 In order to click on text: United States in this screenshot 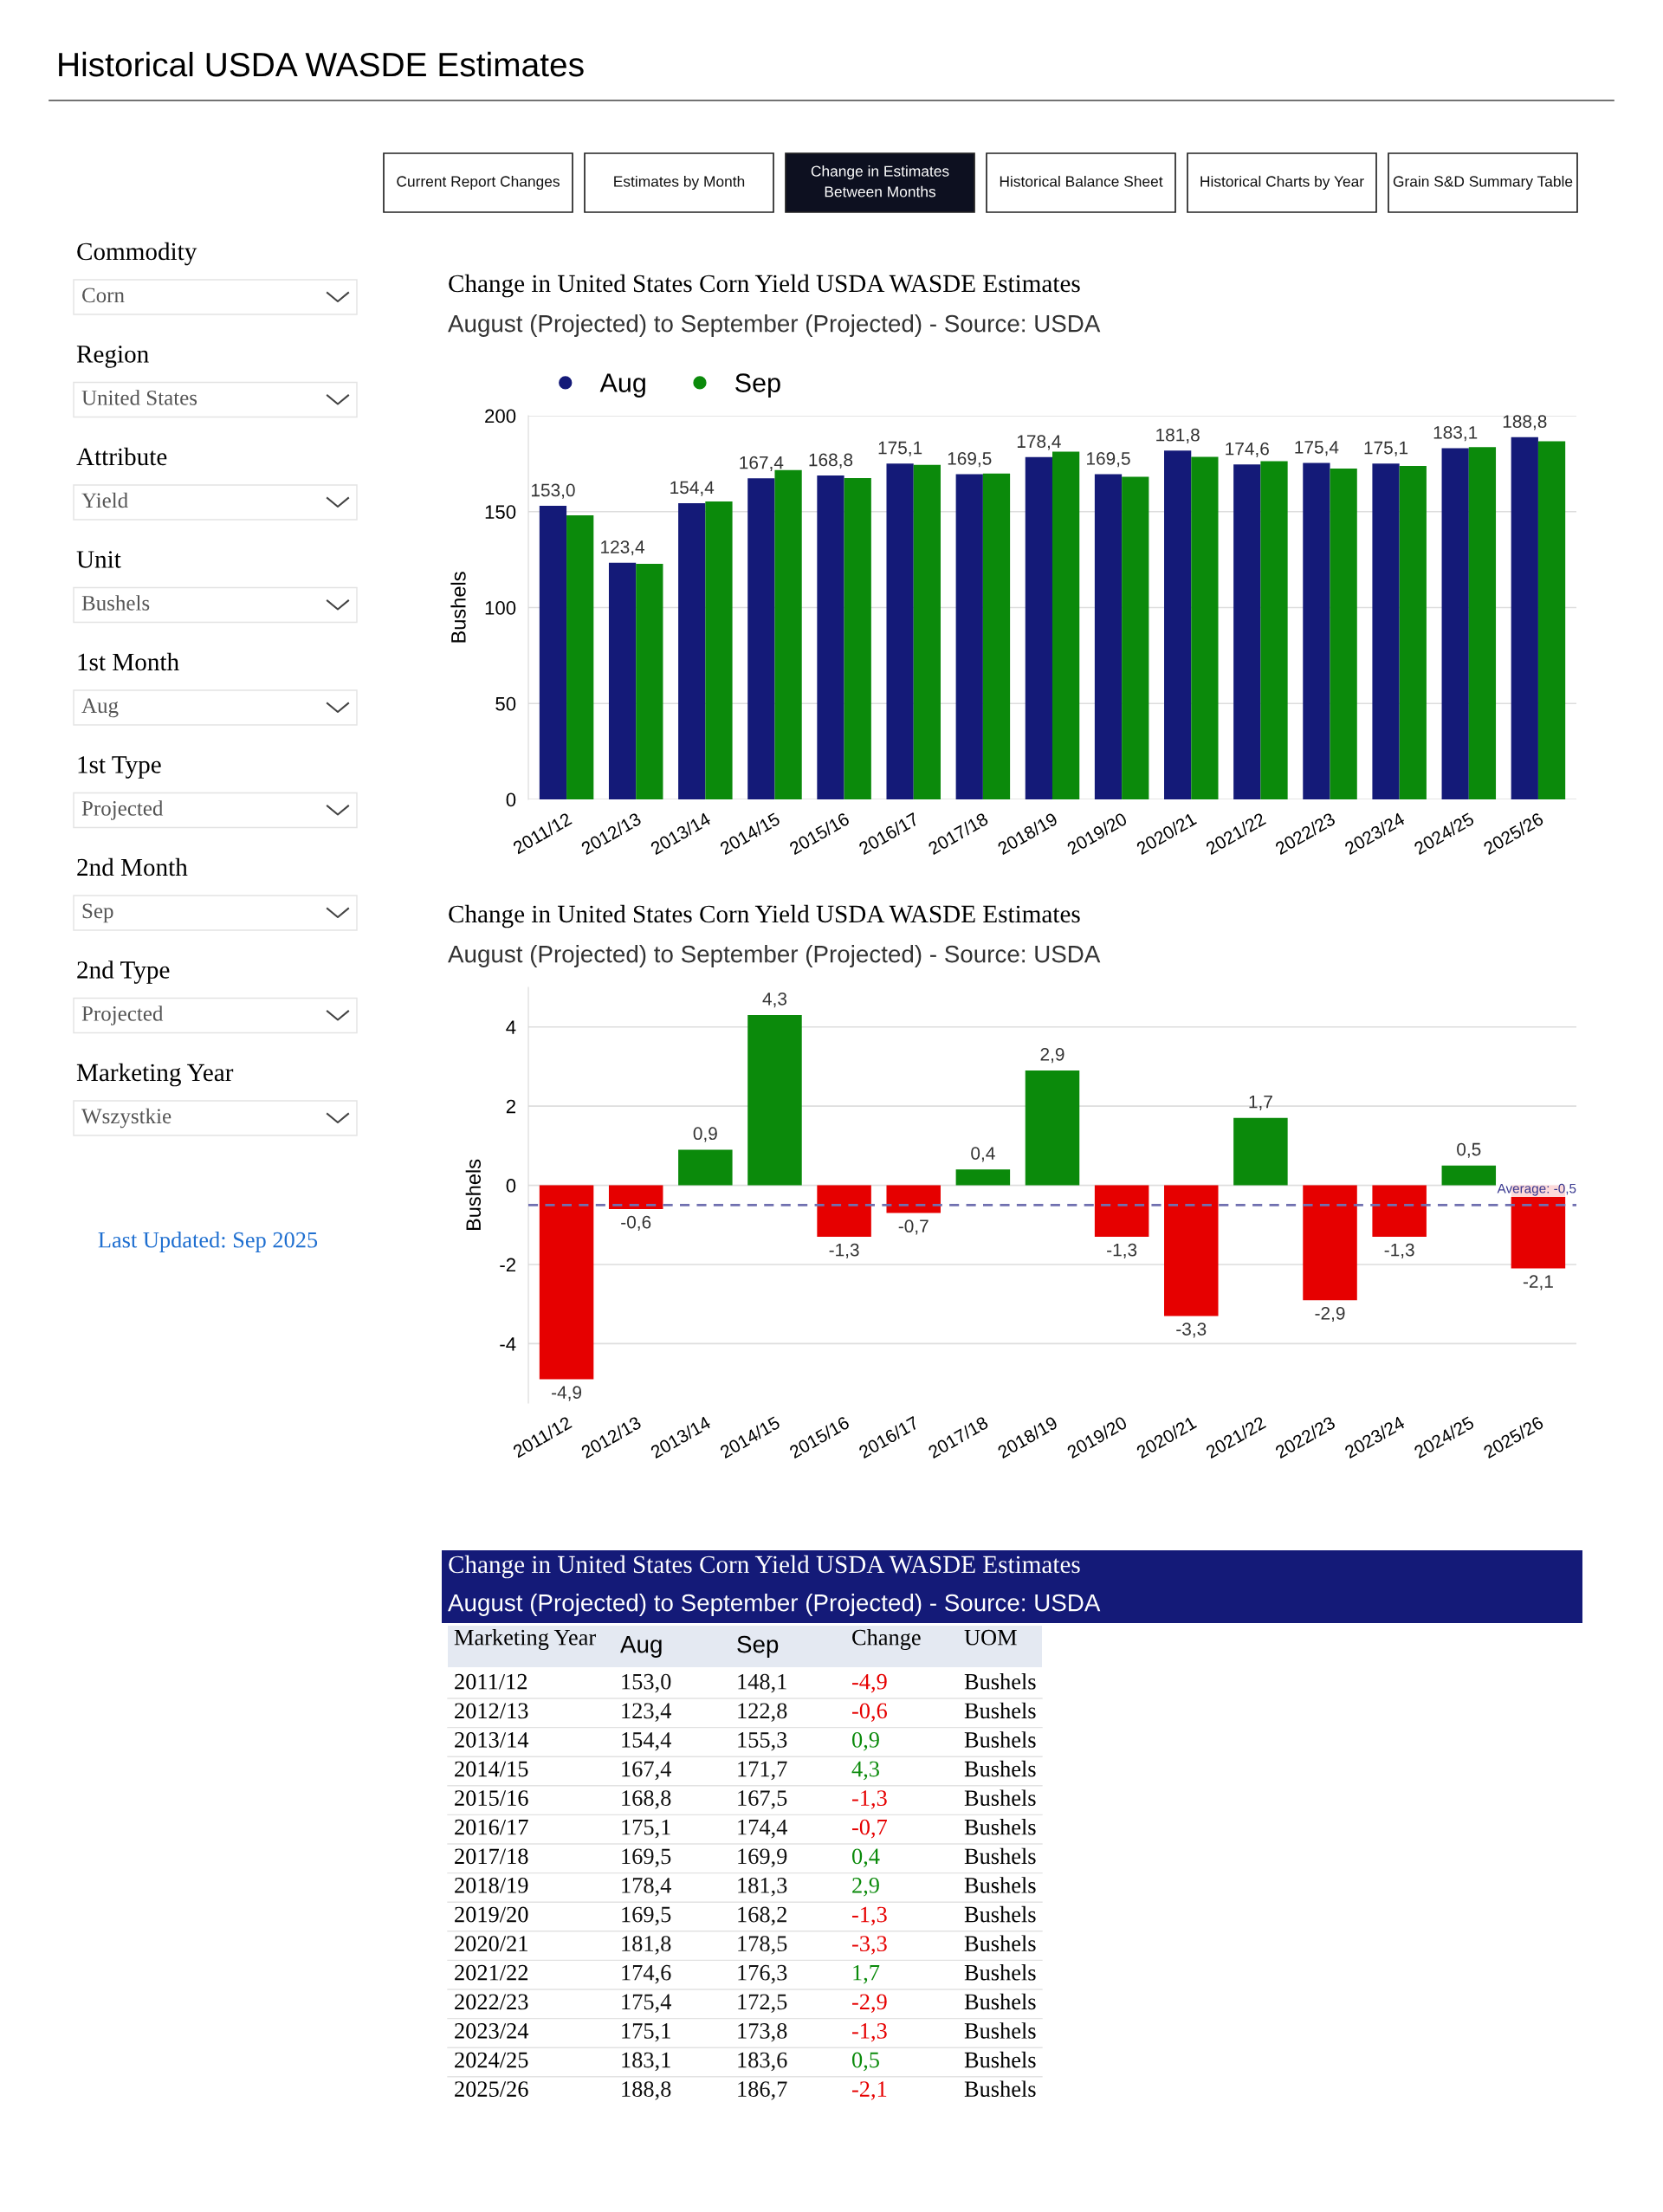, I will do `click(139, 397)`.